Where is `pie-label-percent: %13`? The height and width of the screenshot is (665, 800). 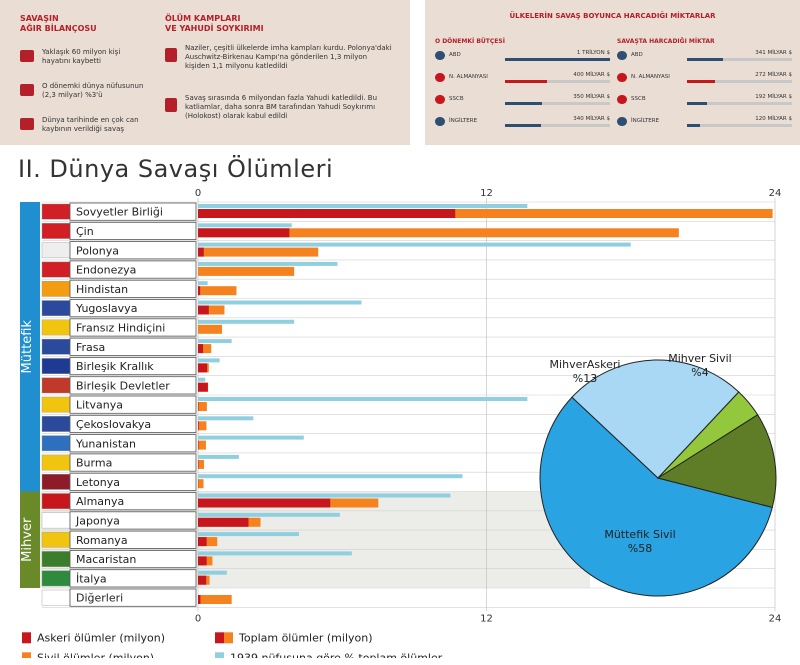 pie-label-percent: %13 is located at coordinates (585, 378).